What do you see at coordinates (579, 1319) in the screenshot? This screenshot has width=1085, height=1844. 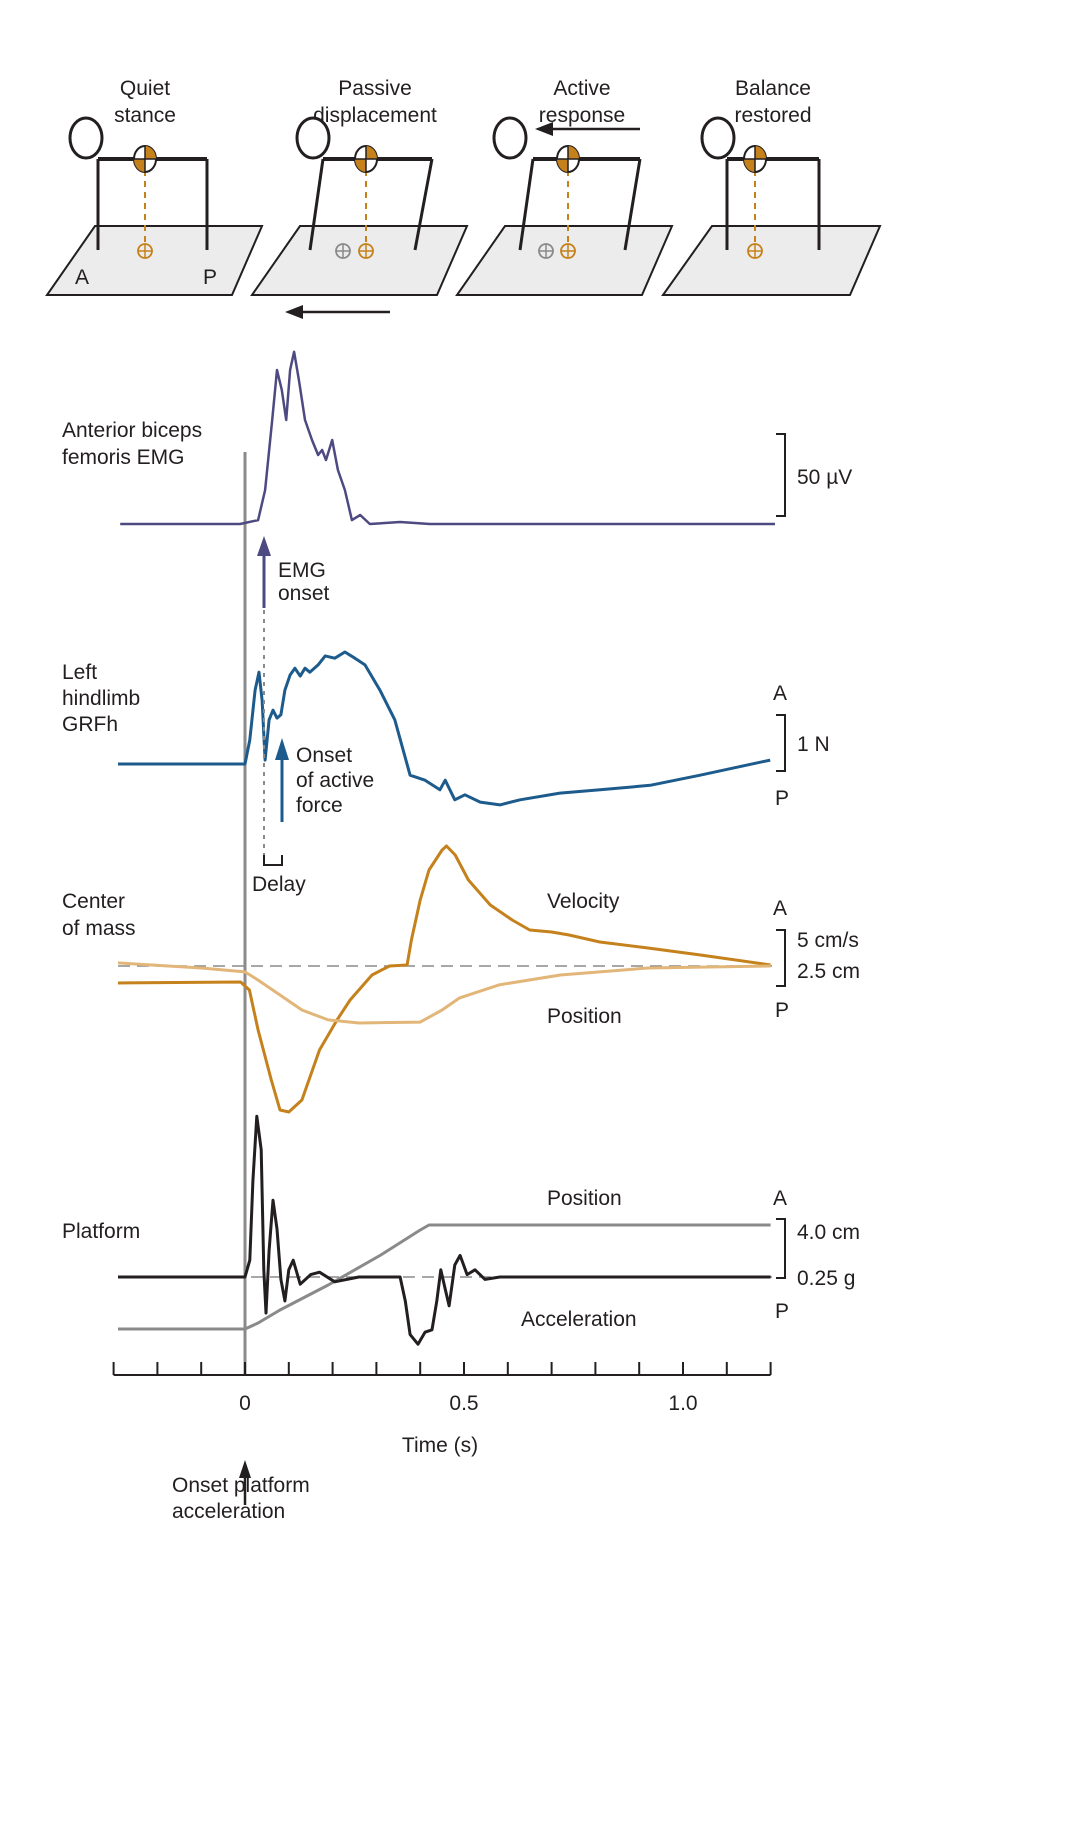 I see `trace-label-platform-acceleration: Acceleration` at bounding box center [579, 1319].